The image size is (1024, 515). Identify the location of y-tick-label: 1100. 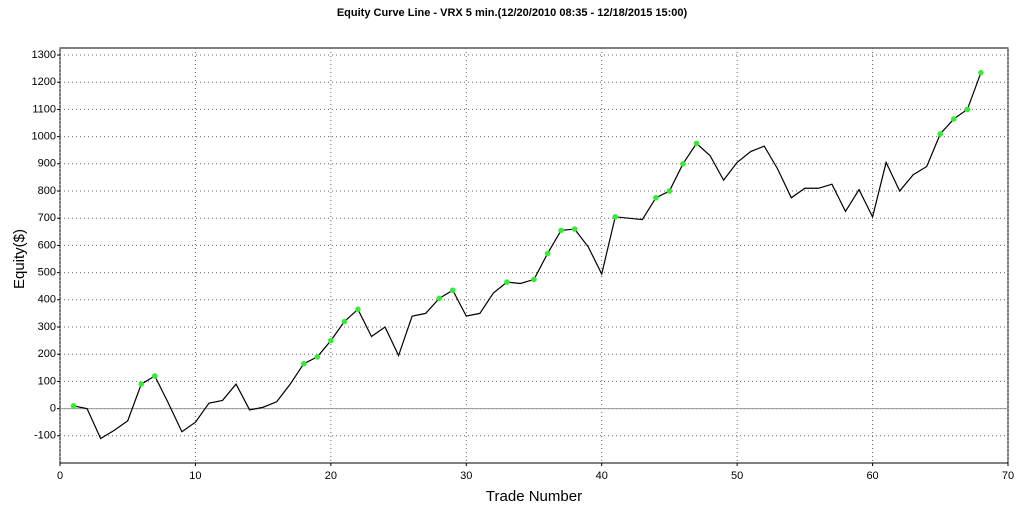
(44, 109).